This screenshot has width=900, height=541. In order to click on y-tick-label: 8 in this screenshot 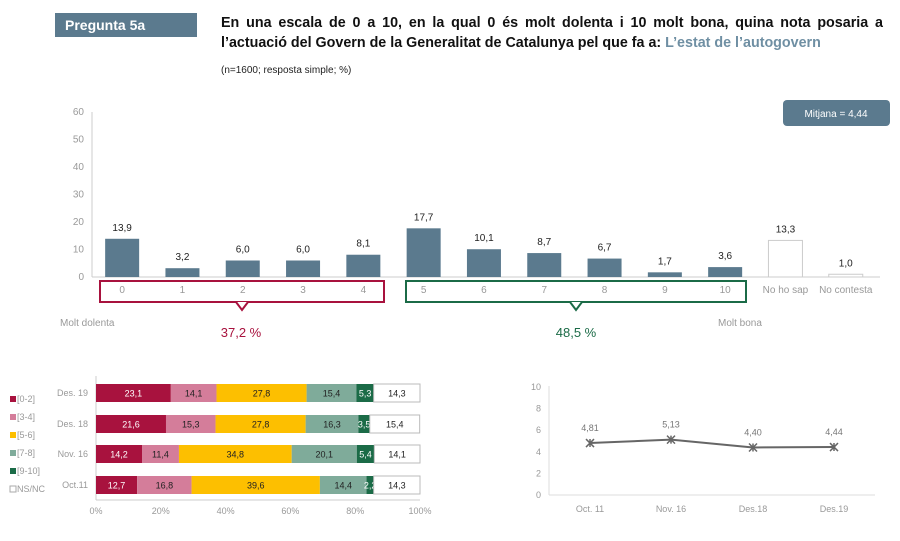, I will do `click(538, 409)`.